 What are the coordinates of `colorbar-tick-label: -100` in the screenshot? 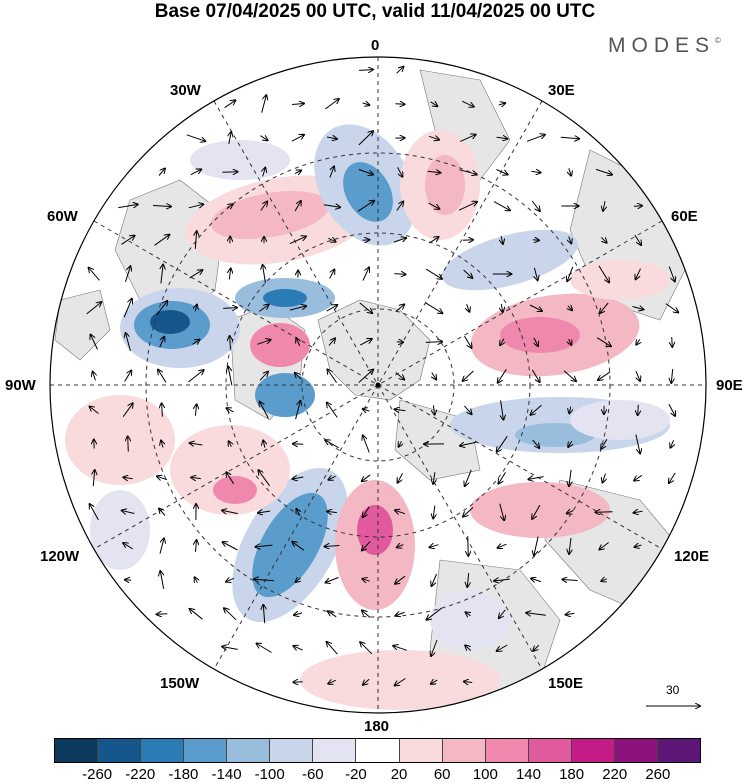 It's located at (269, 774).